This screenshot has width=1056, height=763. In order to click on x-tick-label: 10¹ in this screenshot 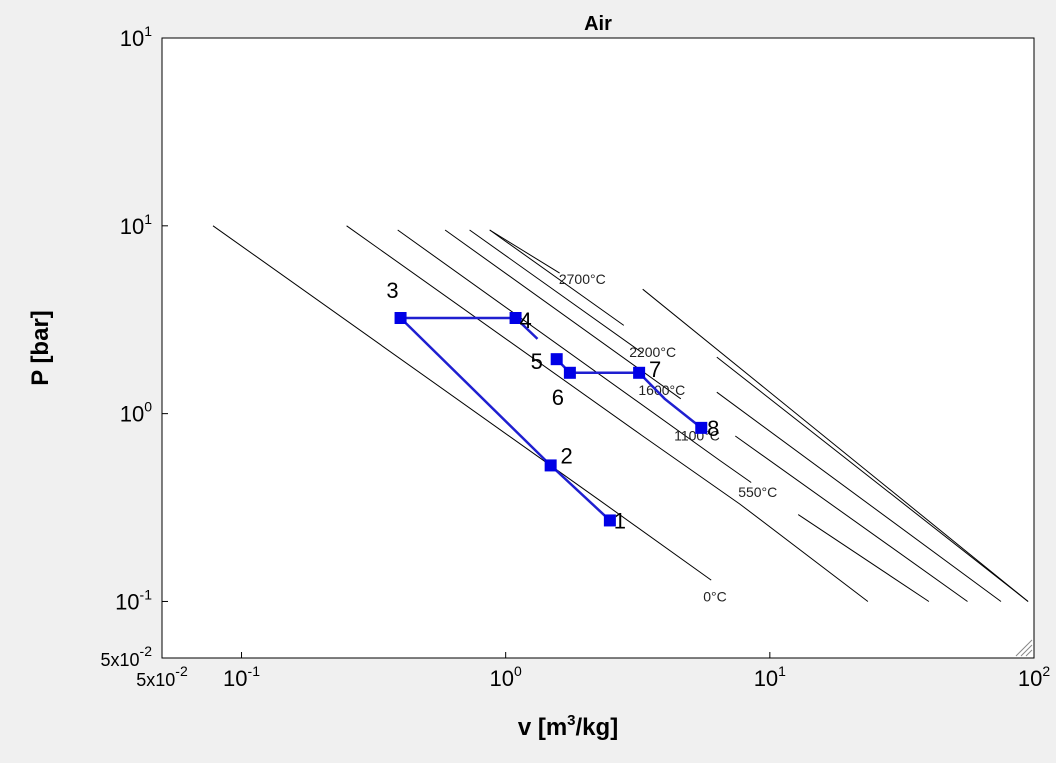, I will do `click(770, 677)`.